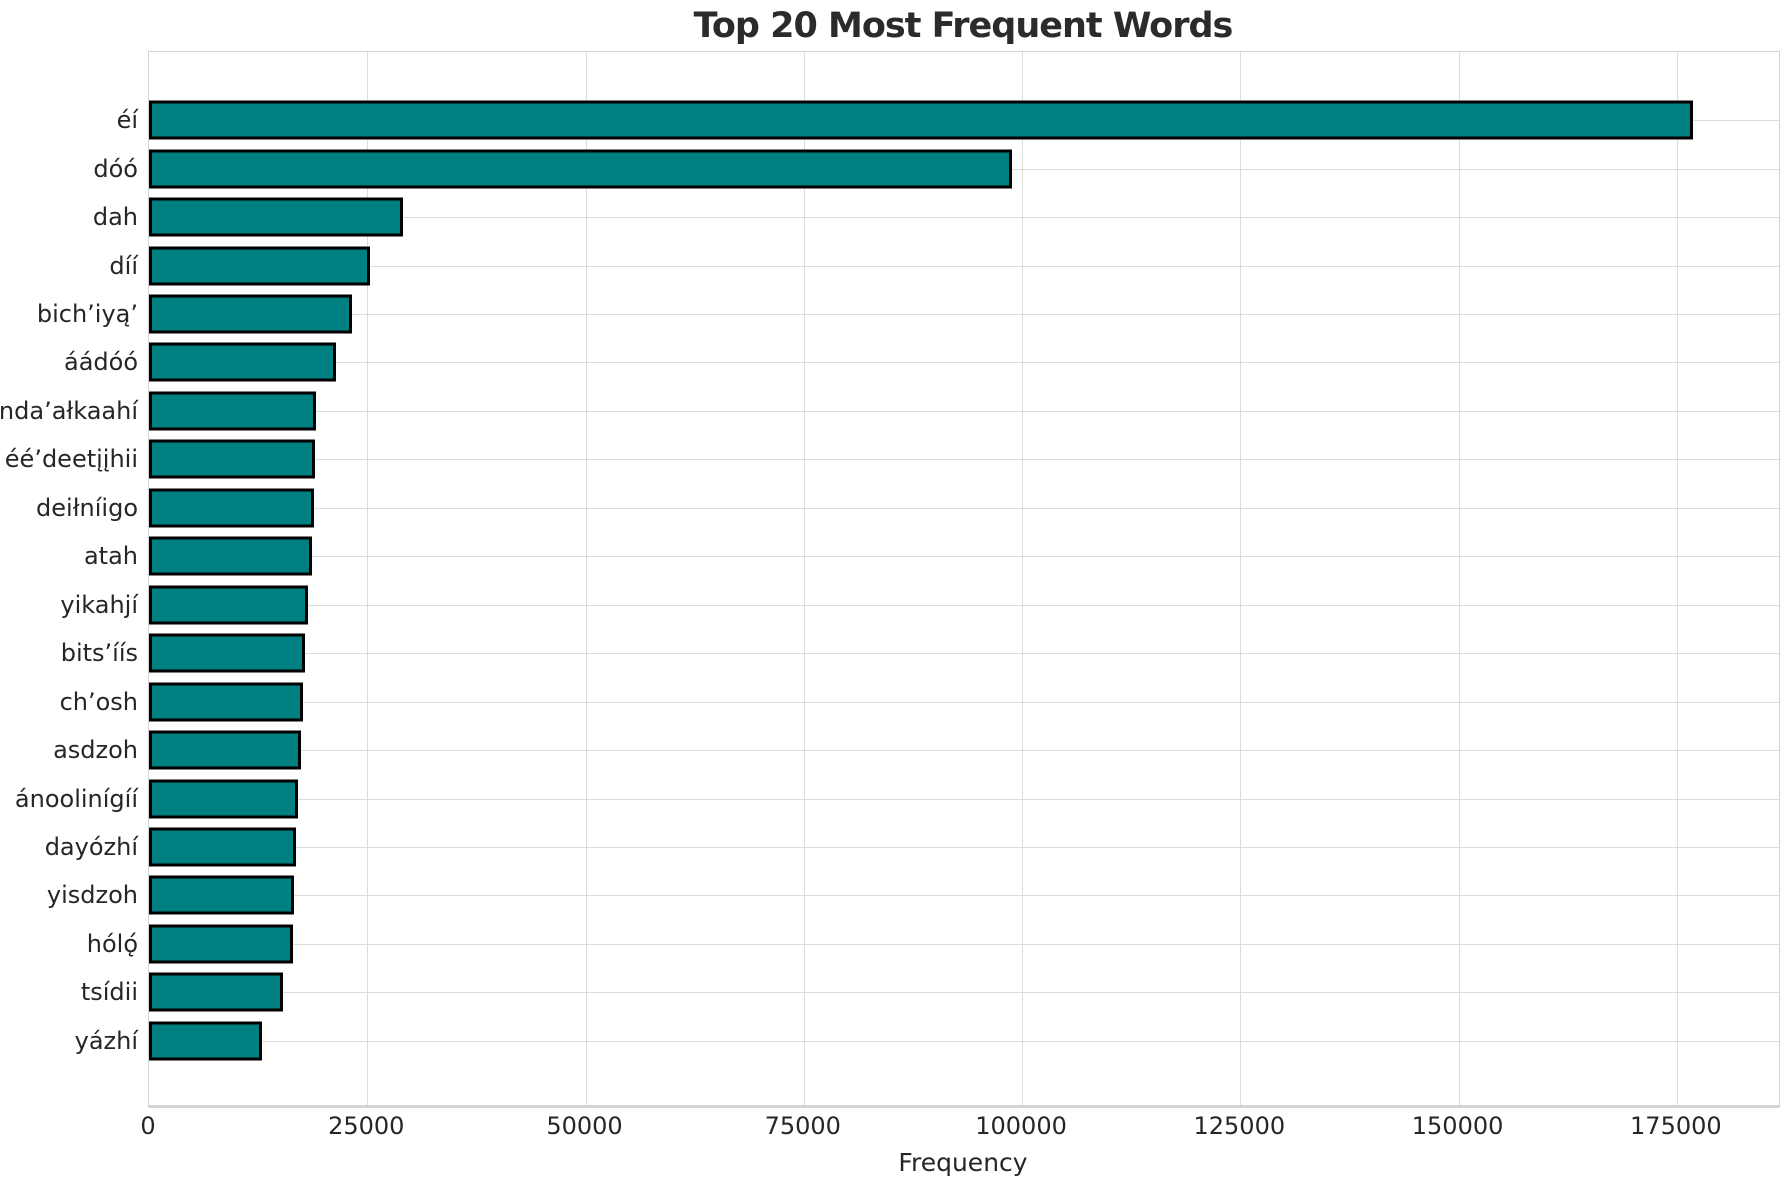 The image size is (1784, 1185). What do you see at coordinates (110, 556) in the screenshot?
I see `y-tick-label: atah` at bounding box center [110, 556].